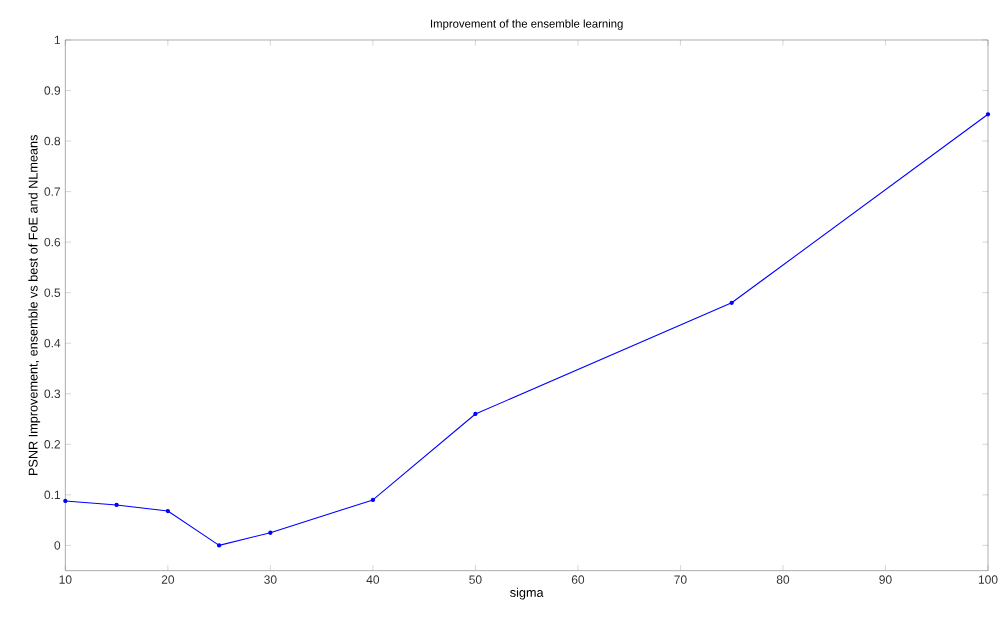  Describe the element at coordinates (34, 305) in the screenshot. I see `y-axis-title: PSNR Improvement, ensemble vs best of FoE and NLmeans` at that location.